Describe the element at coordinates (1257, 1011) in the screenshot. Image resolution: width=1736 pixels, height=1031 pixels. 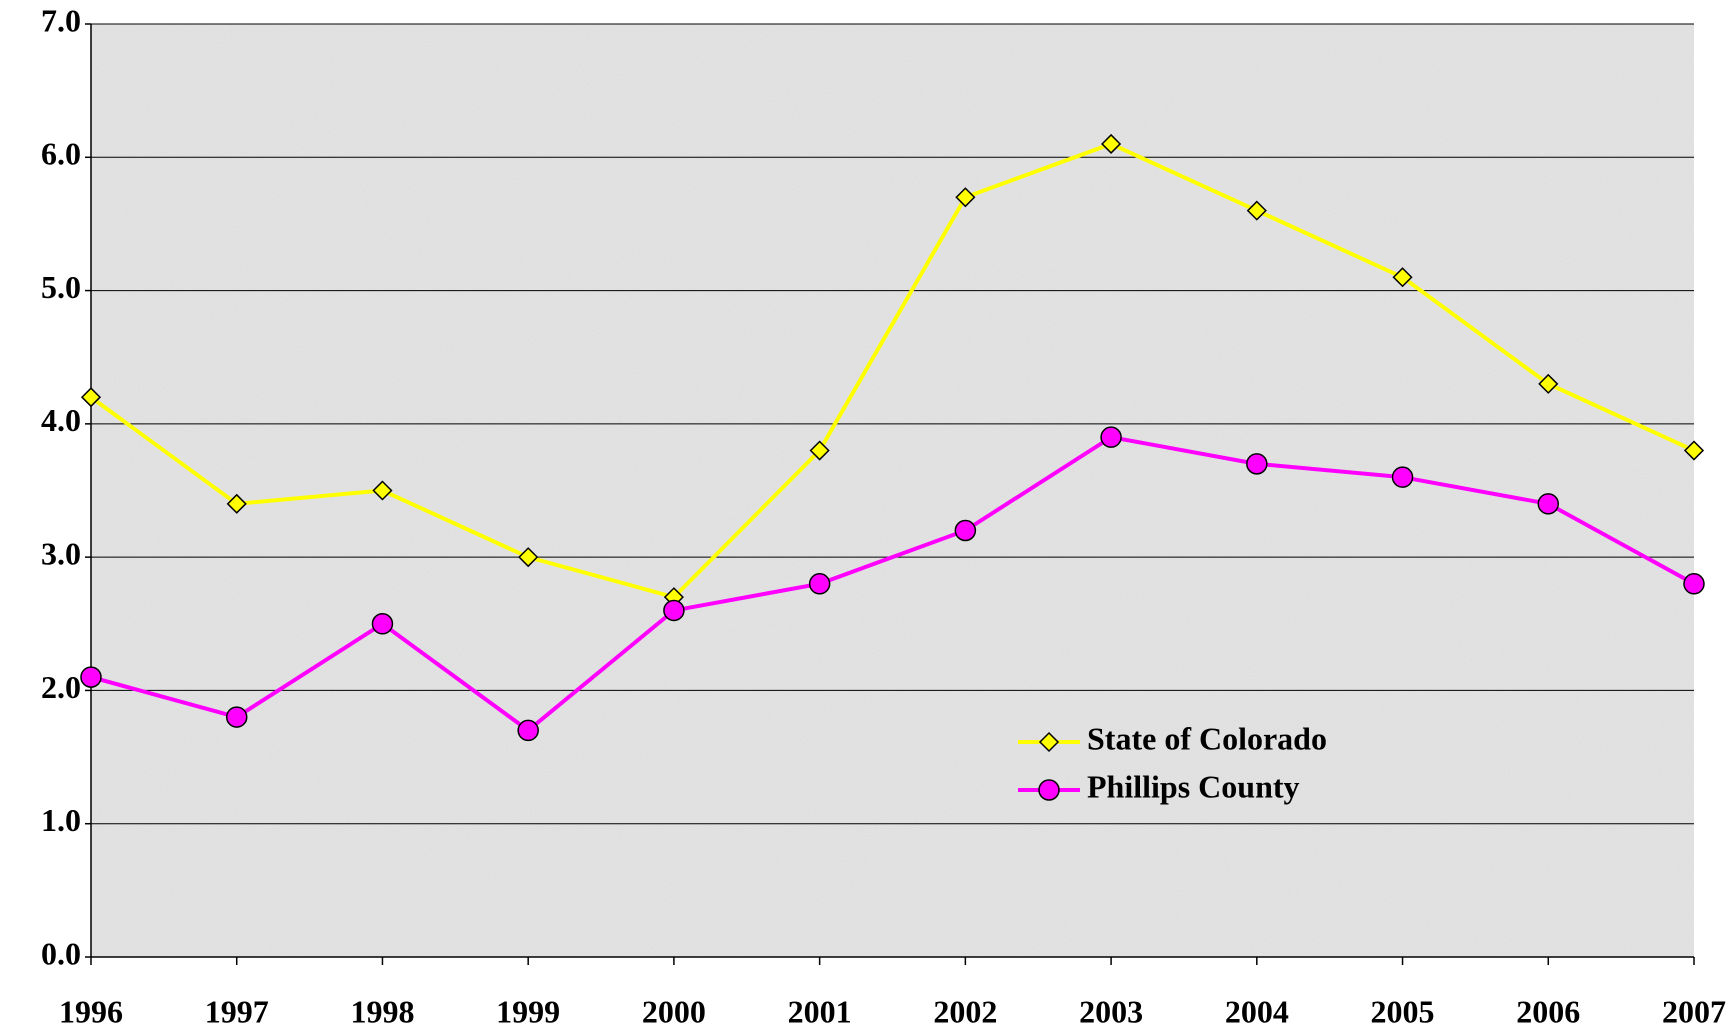
I see `x-tick-label: 2004` at that location.